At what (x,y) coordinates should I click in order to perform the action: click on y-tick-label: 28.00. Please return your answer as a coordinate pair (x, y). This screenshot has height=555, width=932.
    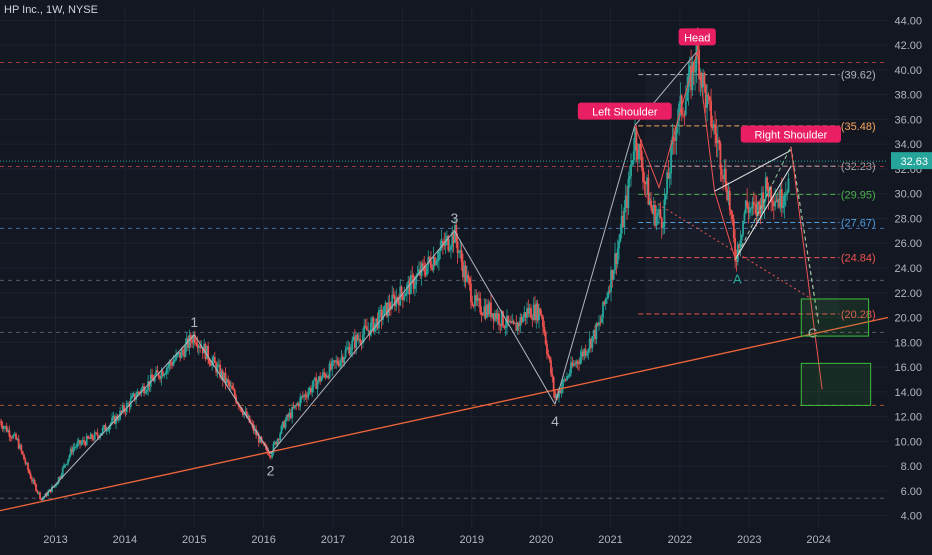
    Looking at the image, I should click on (908, 219).